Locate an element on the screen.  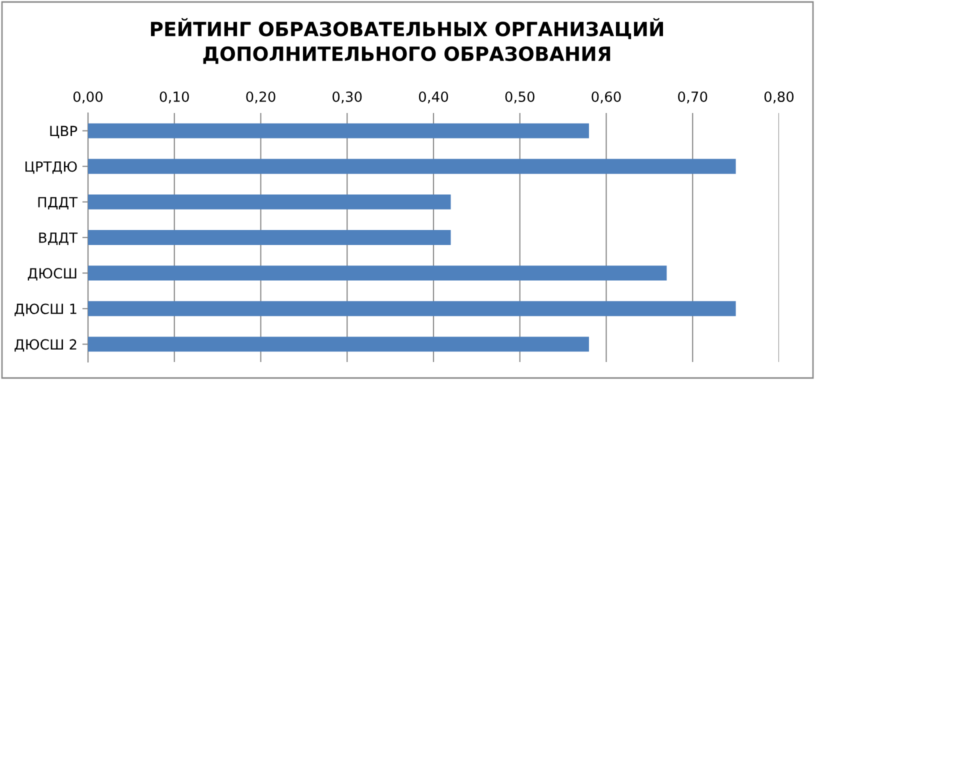
x-tick-label: 0,80 is located at coordinates (779, 97).